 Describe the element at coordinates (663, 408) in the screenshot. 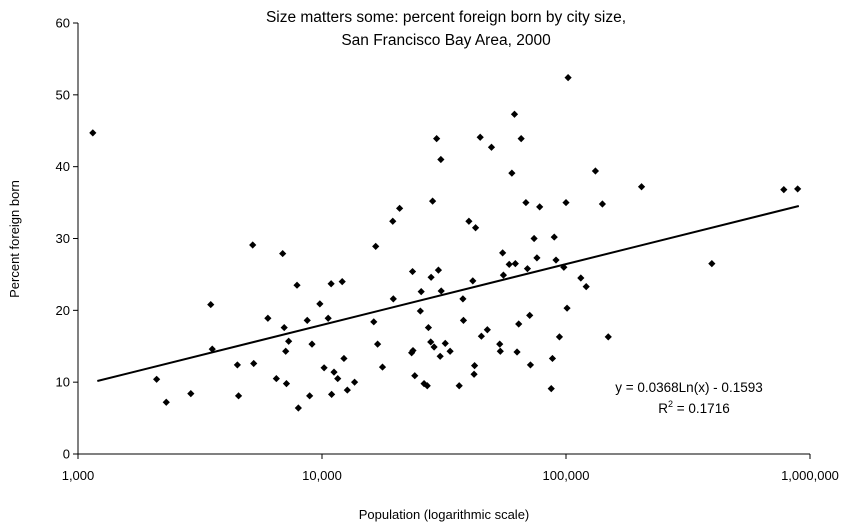

I see `r2-prefix: R` at that location.